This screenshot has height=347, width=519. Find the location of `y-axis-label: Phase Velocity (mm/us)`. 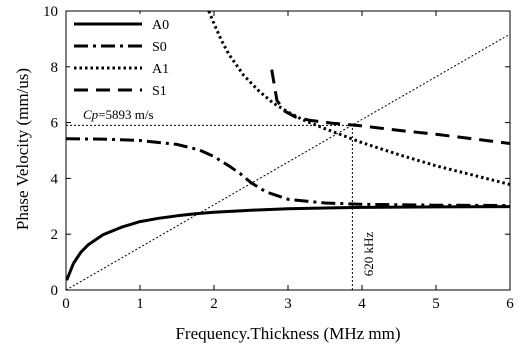

y-axis-label: Phase Velocity (mm/us) is located at coordinates (22, 149).